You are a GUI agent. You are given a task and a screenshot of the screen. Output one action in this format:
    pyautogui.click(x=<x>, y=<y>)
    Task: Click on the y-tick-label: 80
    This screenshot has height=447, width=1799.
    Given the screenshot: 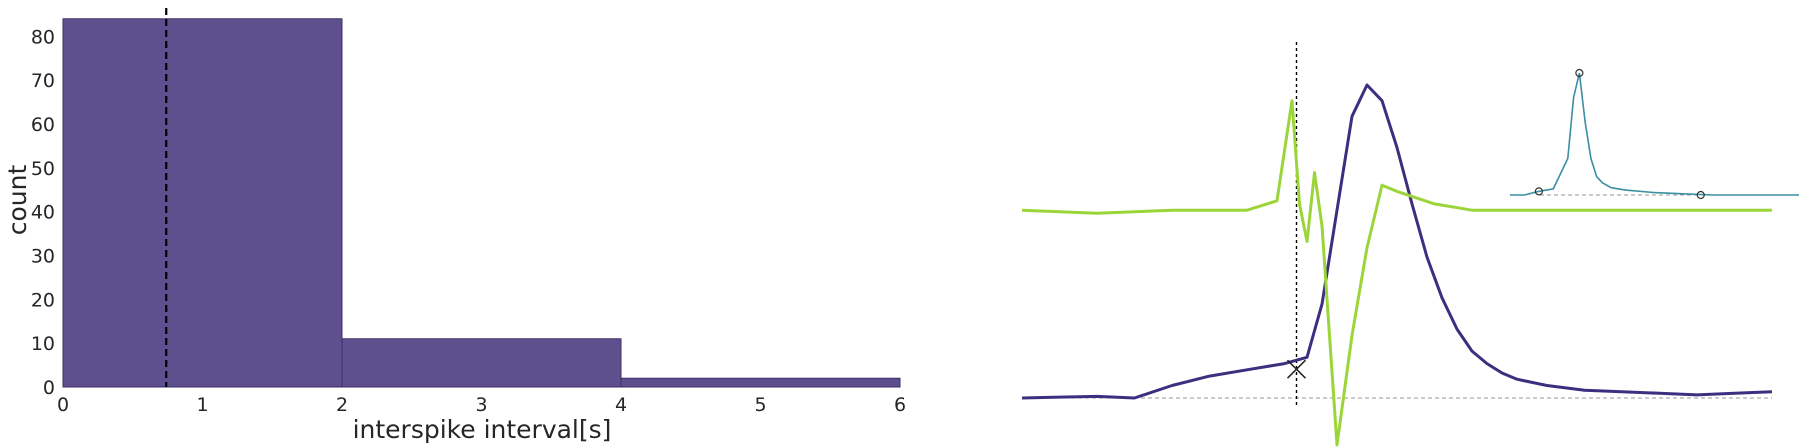 What is the action you would take?
    pyautogui.click(x=43, y=37)
    